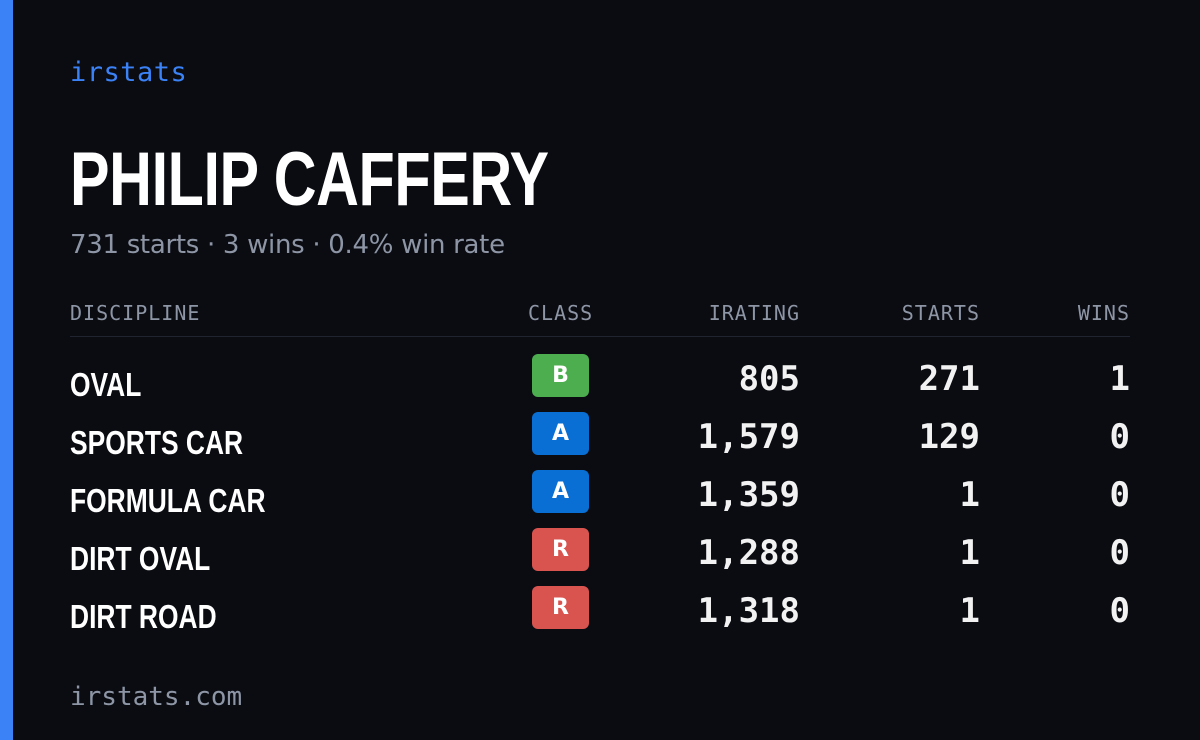 This screenshot has width=1200, height=740. I want to click on discipline-name: SPORTS CAR, so click(157, 442).